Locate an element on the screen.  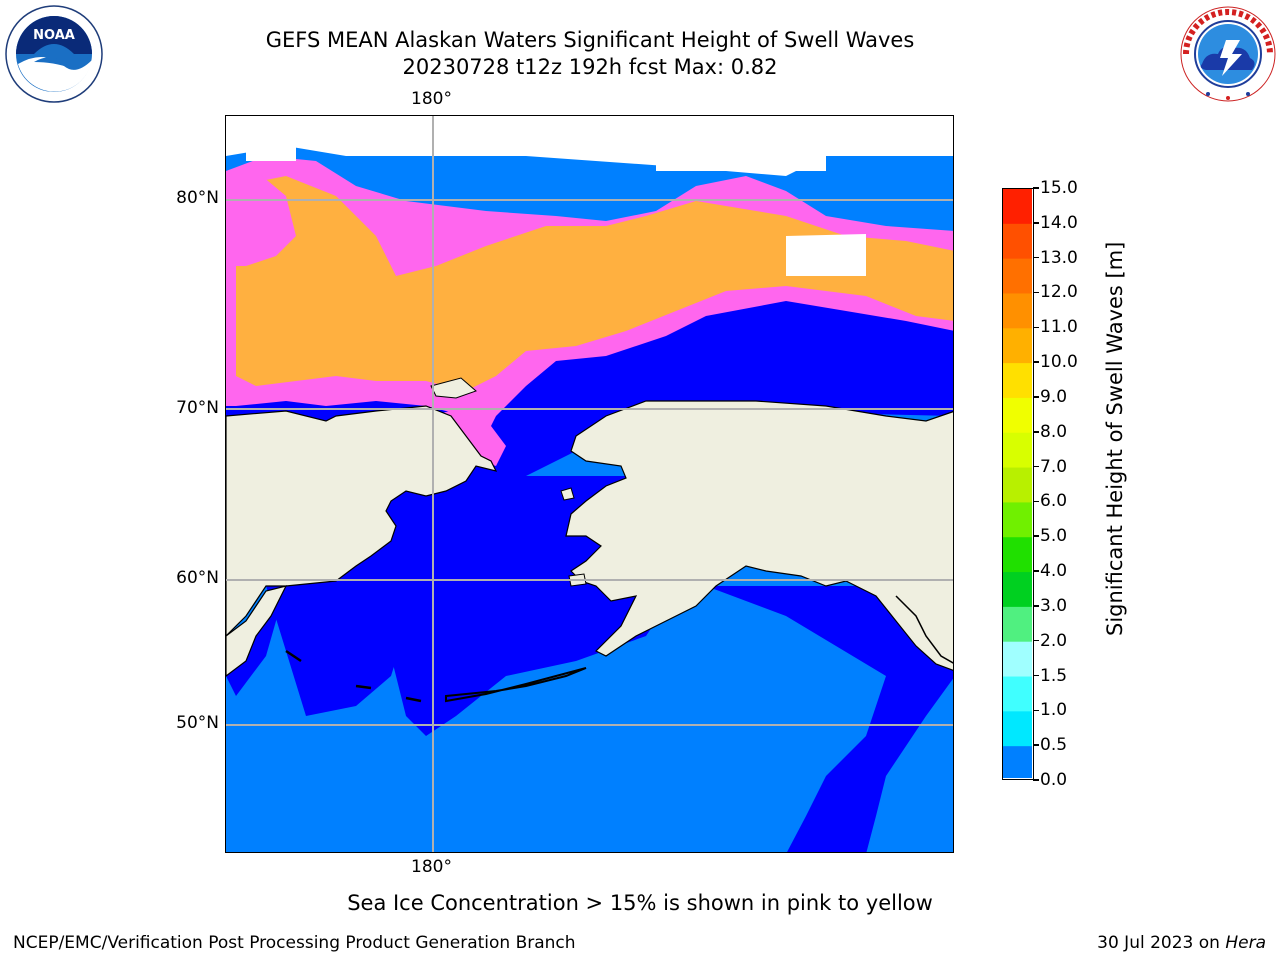
colorbar is located at coordinates (1018, 484).